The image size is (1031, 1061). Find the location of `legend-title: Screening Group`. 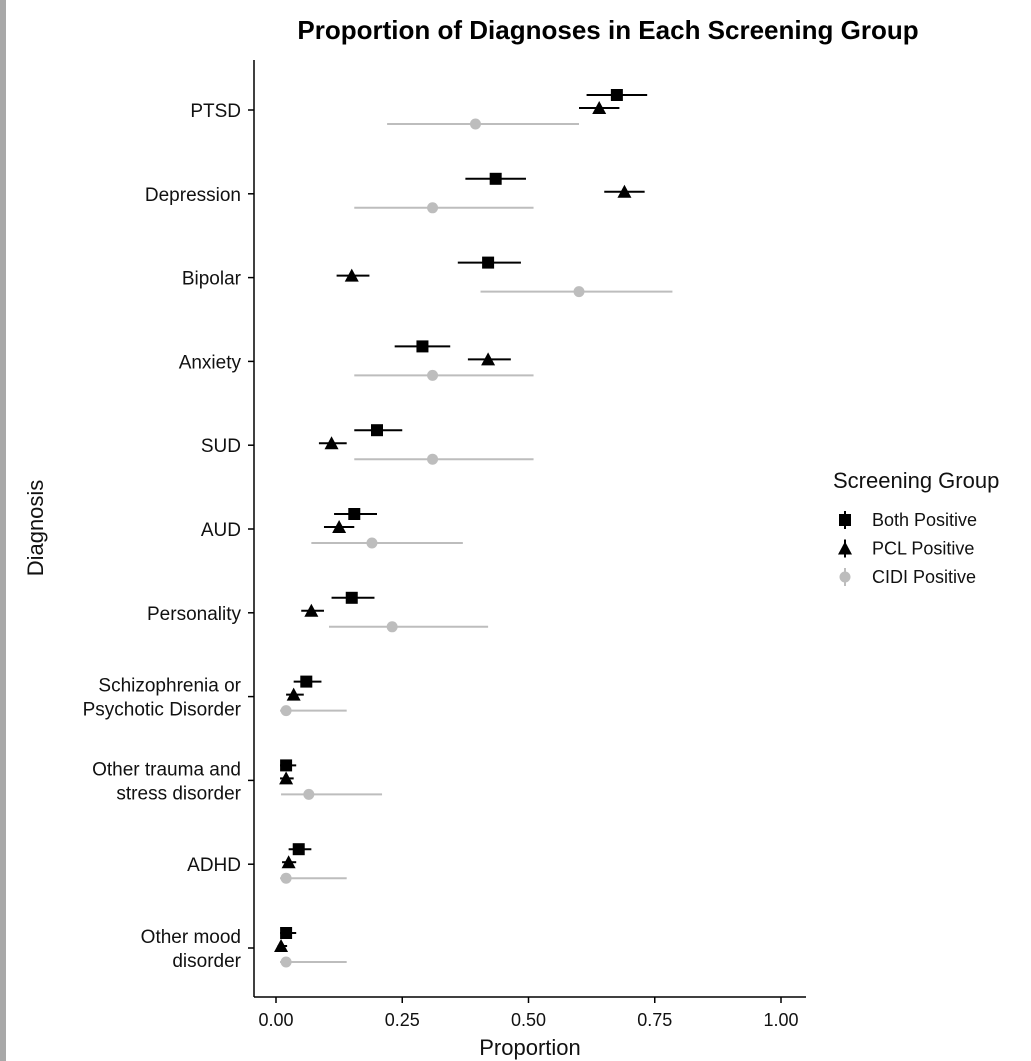

legend-title: Screening Group is located at coordinates (916, 480).